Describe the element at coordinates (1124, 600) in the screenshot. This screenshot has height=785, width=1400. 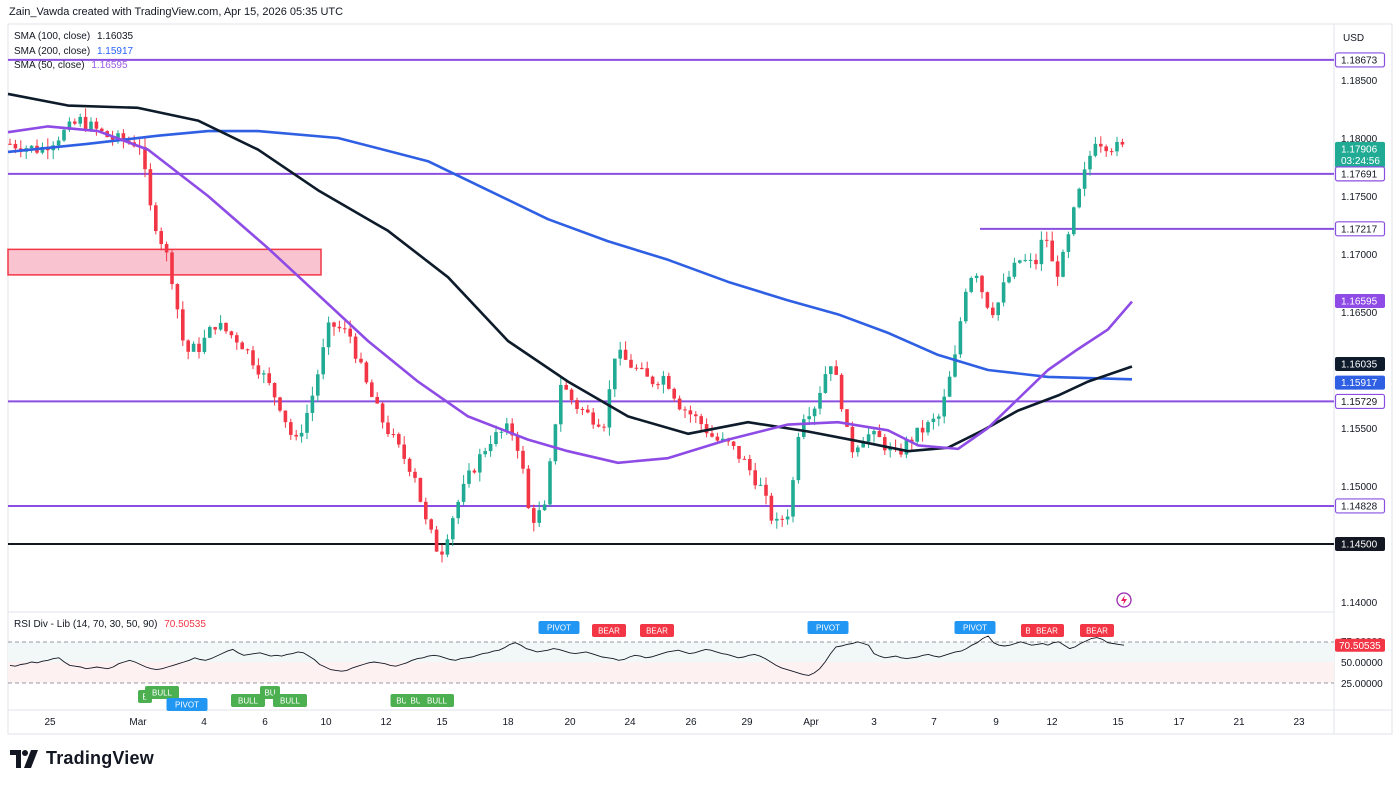
I see `lightning-icon` at that location.